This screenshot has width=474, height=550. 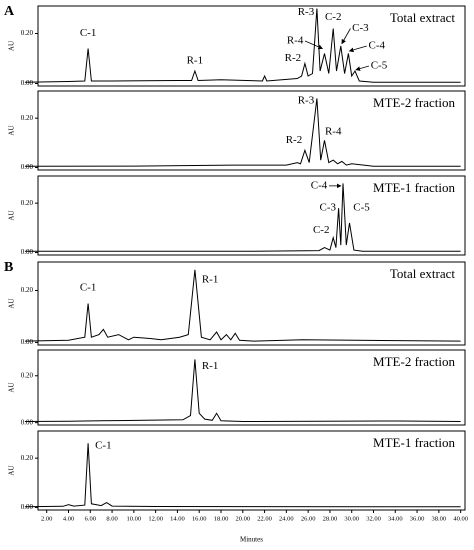 I want to click on x-tick-label: 32.00, so click(x=373, y=518).